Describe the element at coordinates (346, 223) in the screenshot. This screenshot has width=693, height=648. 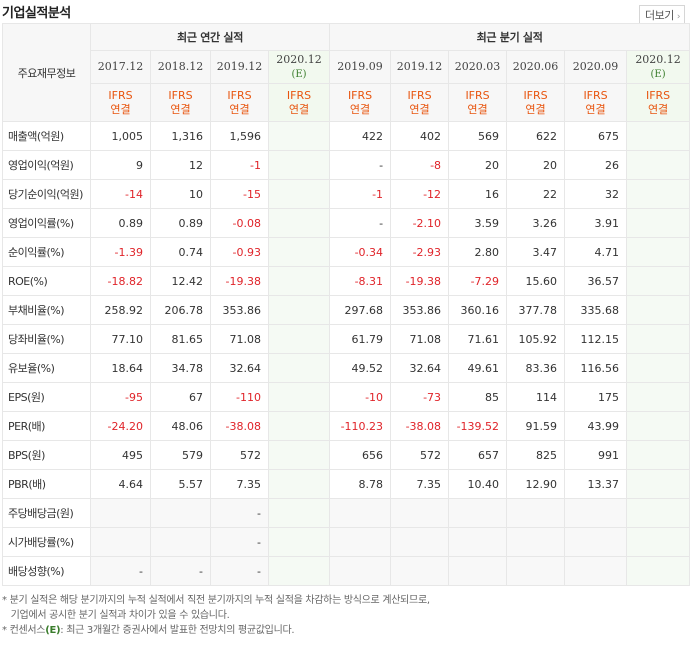
I see `table-row: 영업이익률(%) 0.89 0.89 -0.08- -2.10 3.59 3.26 3.91` at that location.